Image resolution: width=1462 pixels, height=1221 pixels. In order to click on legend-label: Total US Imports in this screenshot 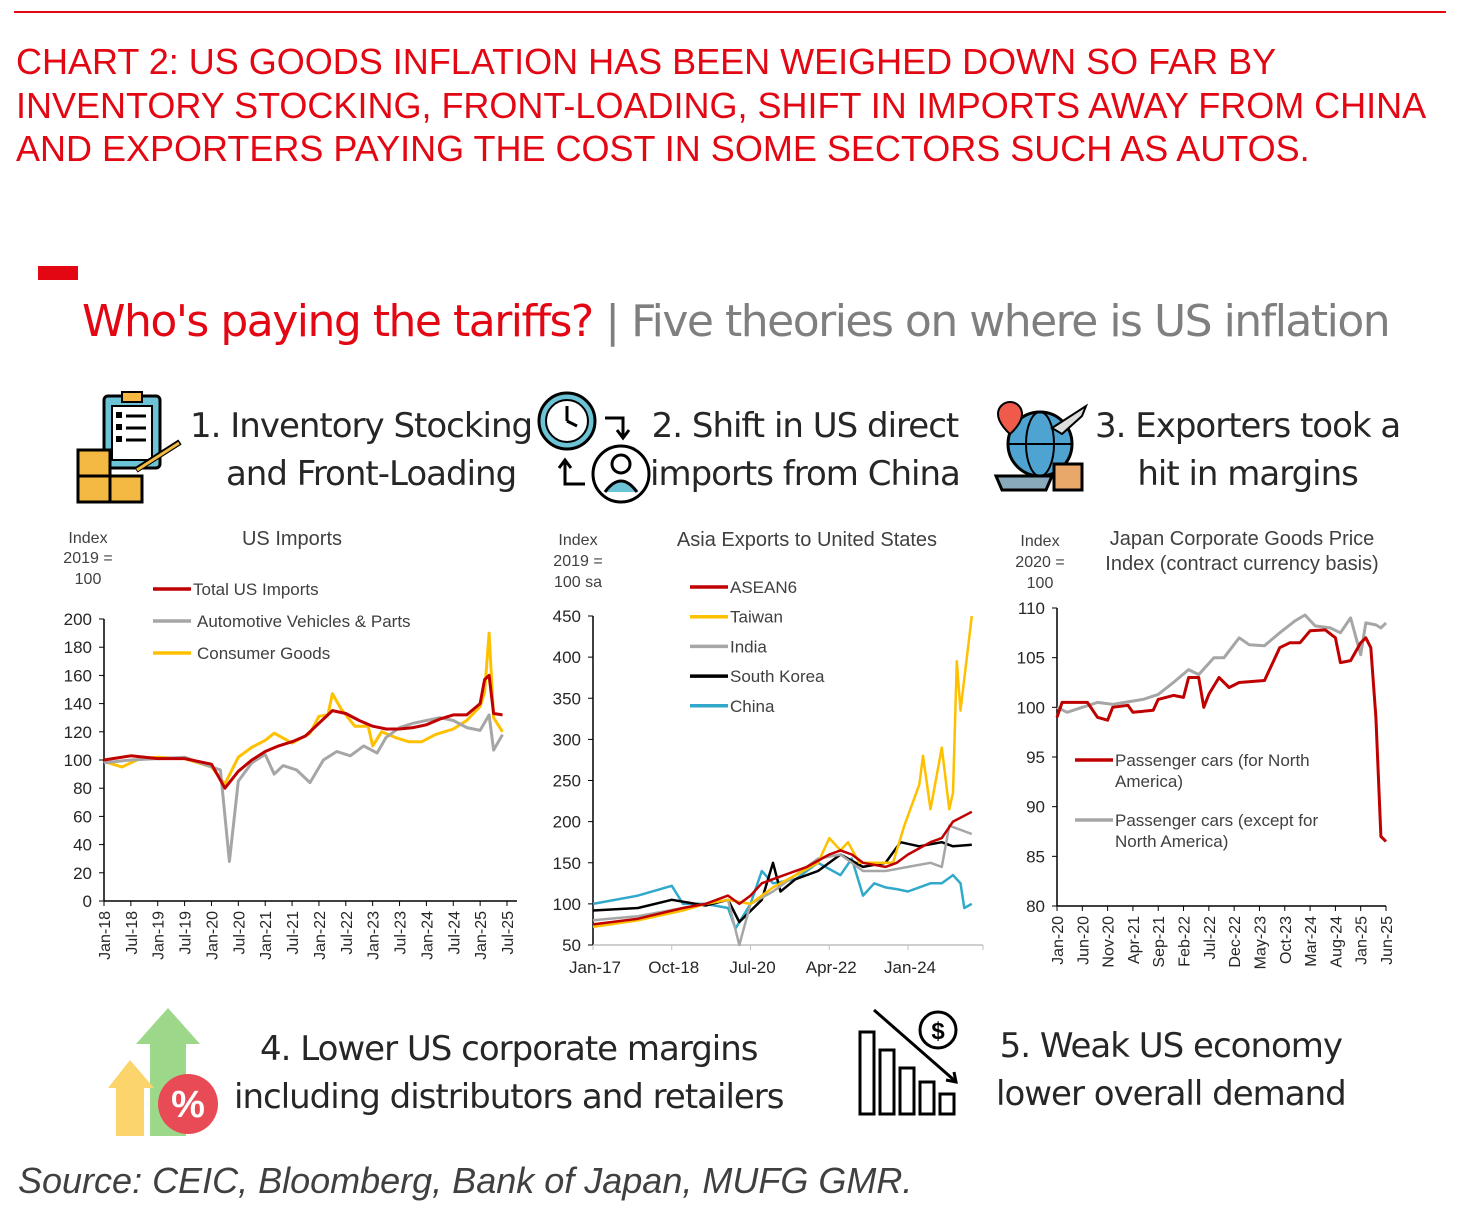, I will do `click(256, 589)`.